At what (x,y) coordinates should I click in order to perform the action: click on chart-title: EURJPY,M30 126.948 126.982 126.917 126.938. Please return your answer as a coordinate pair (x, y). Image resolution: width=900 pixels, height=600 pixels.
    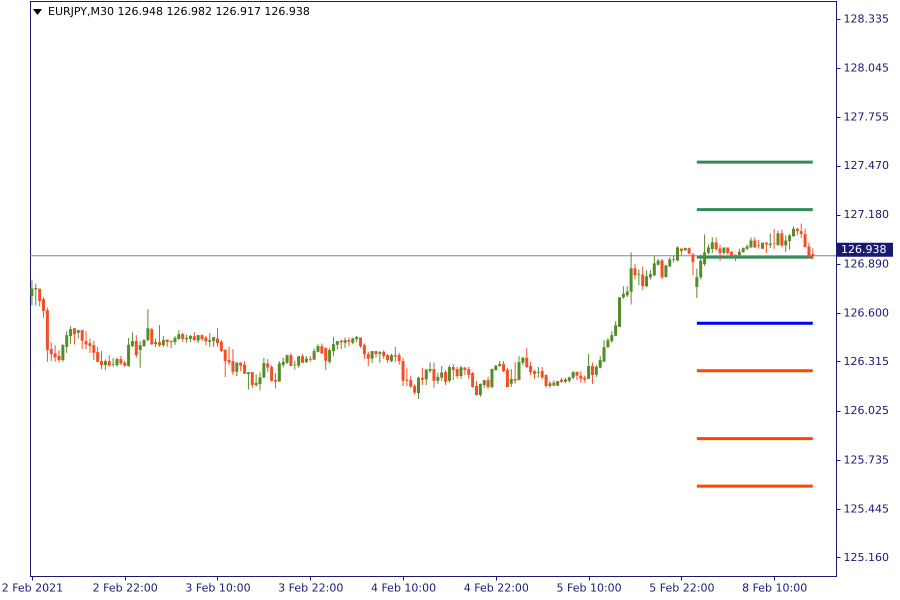
    Looking at the image, I should click on (179, 11).